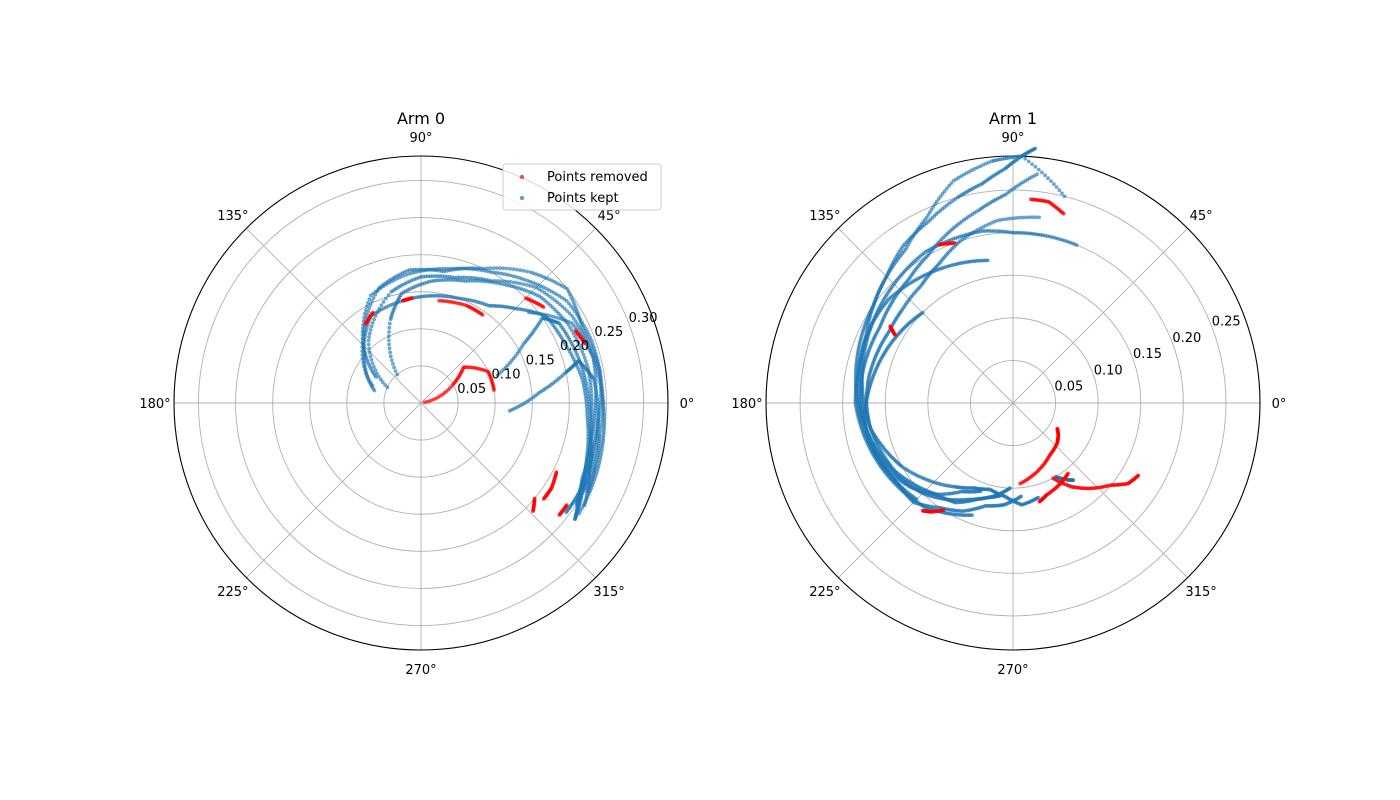 The image size is (1400, 800). Describe the element at coordinates (583, 198) in the screenshot. I see `legend-label-kept: Points kept` at that location.